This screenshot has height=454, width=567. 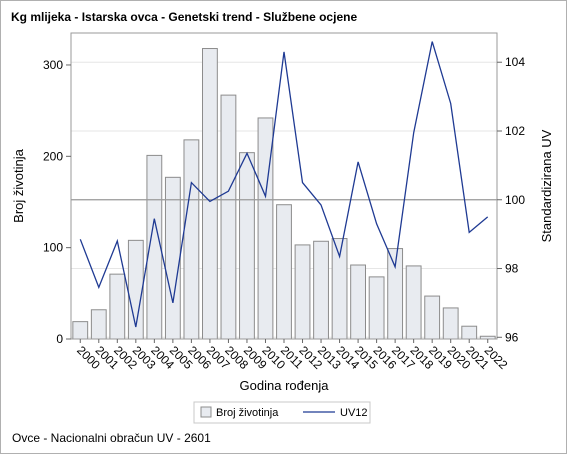 I want to click on y-tick-label: 200, so click(x=53, y=156).